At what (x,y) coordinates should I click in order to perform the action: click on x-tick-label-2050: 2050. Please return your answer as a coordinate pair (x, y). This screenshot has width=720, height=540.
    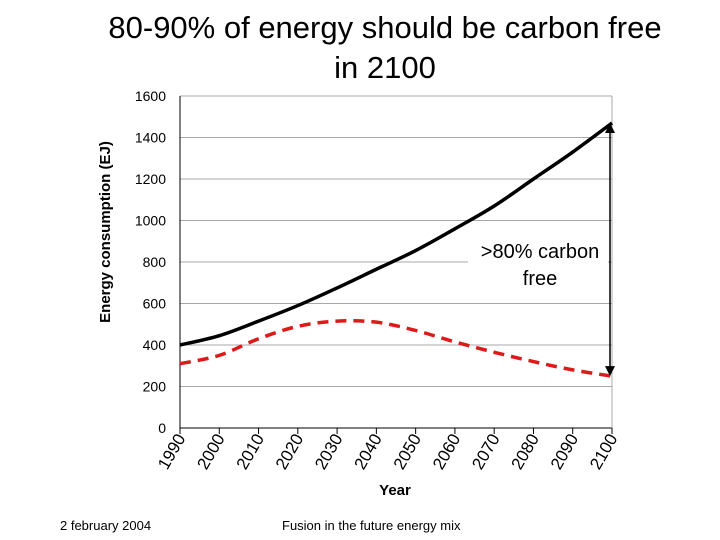
    Looking at the image, I should click on (407, 452).